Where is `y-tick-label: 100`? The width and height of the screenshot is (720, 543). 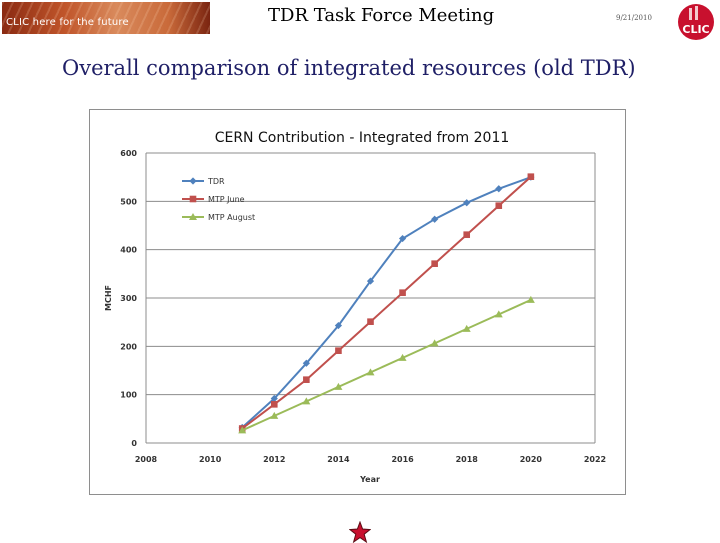 y-tick-label: 100 is located at coordinates (128, 395).